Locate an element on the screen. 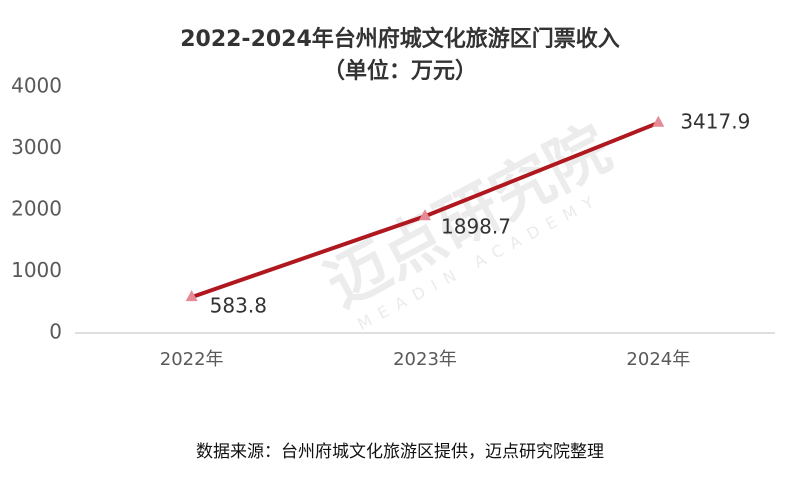 The height and width of the screenshot is (477, 800). y-tick-label: 4000 is located at coordinates (36, 86).